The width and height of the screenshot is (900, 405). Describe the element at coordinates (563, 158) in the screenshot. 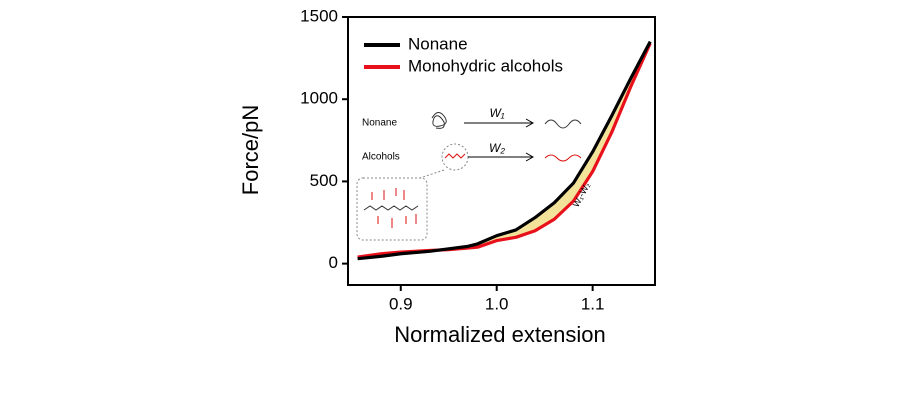

I see `extended-alcohol-chain` at that location.